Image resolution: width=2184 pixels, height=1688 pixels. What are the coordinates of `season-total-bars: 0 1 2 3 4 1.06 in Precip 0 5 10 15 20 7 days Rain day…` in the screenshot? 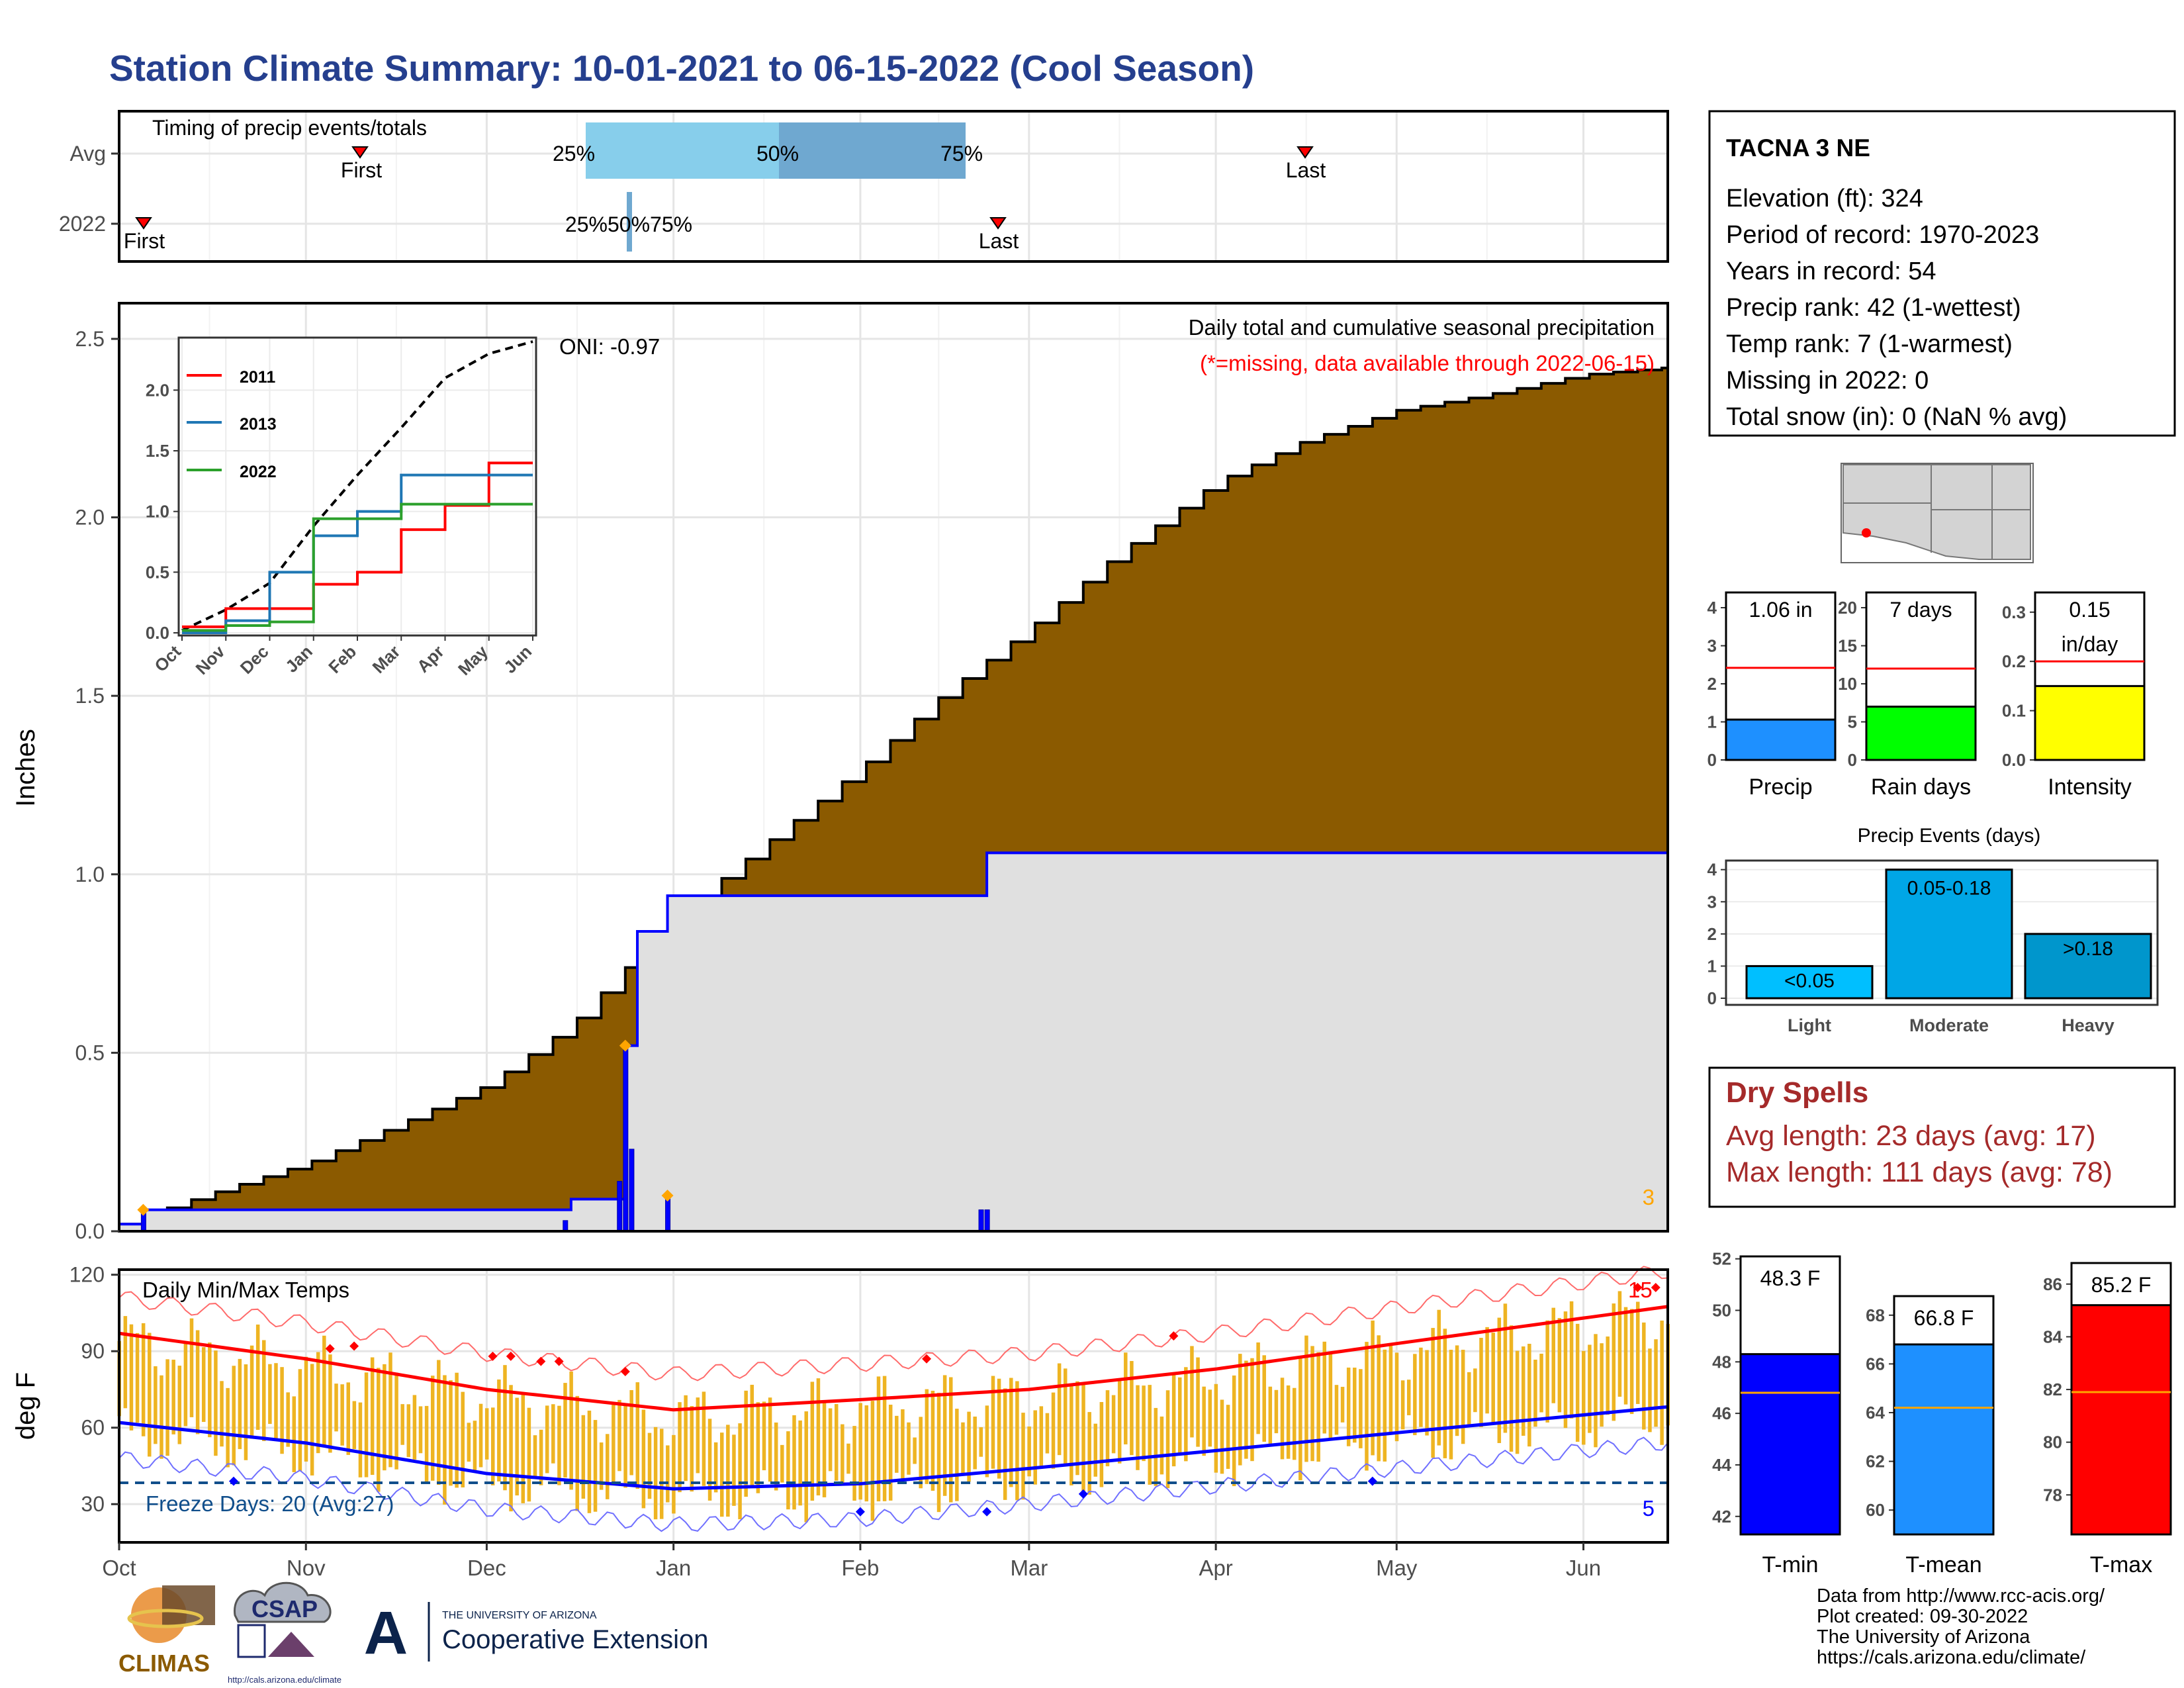 It's located at (1926, 695).